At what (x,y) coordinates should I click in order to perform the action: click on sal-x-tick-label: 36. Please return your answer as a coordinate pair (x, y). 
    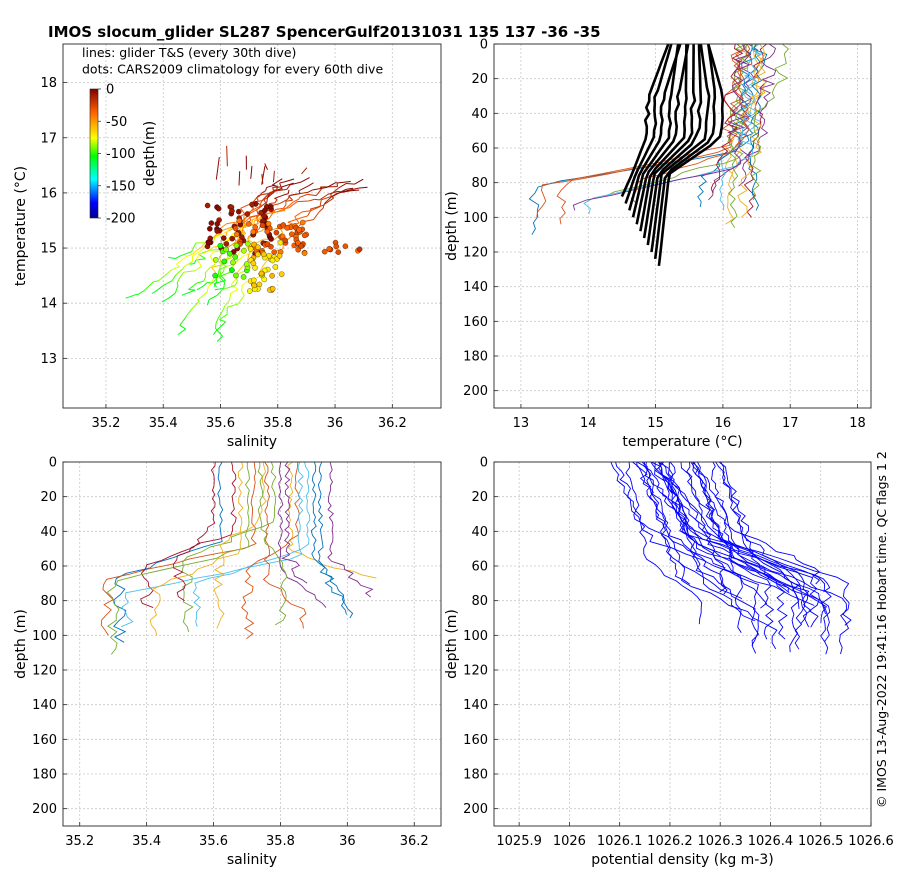
    Looking at the image, I should click on (347, 841).